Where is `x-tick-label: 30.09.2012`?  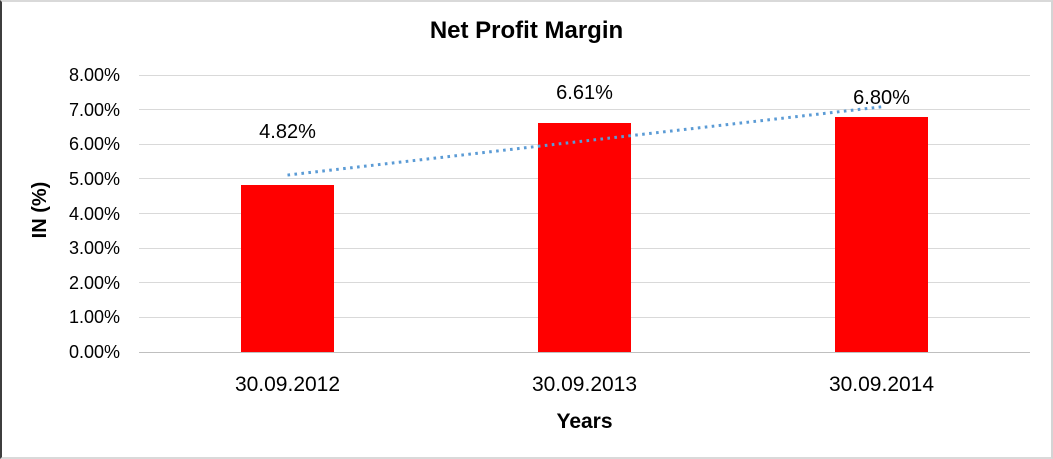
x-tick-label: 30.09.2012 is located at coordinates (287, 384).